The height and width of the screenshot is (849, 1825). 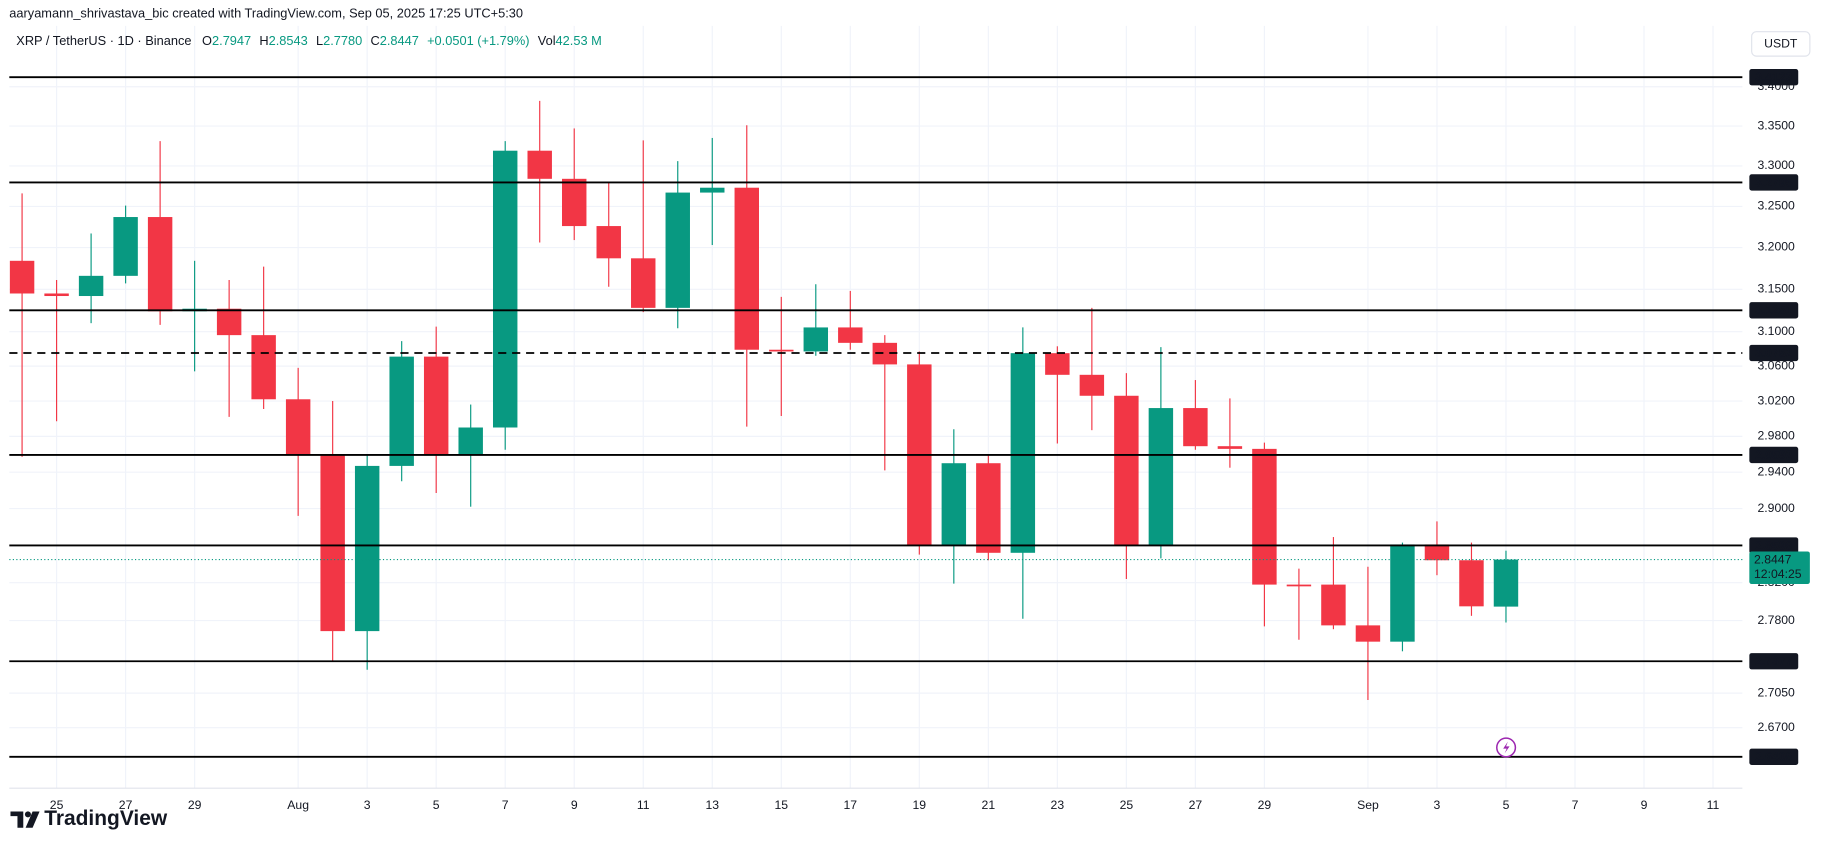 I want to click on level-label: 2.6408, so click(x=1774, y=757).